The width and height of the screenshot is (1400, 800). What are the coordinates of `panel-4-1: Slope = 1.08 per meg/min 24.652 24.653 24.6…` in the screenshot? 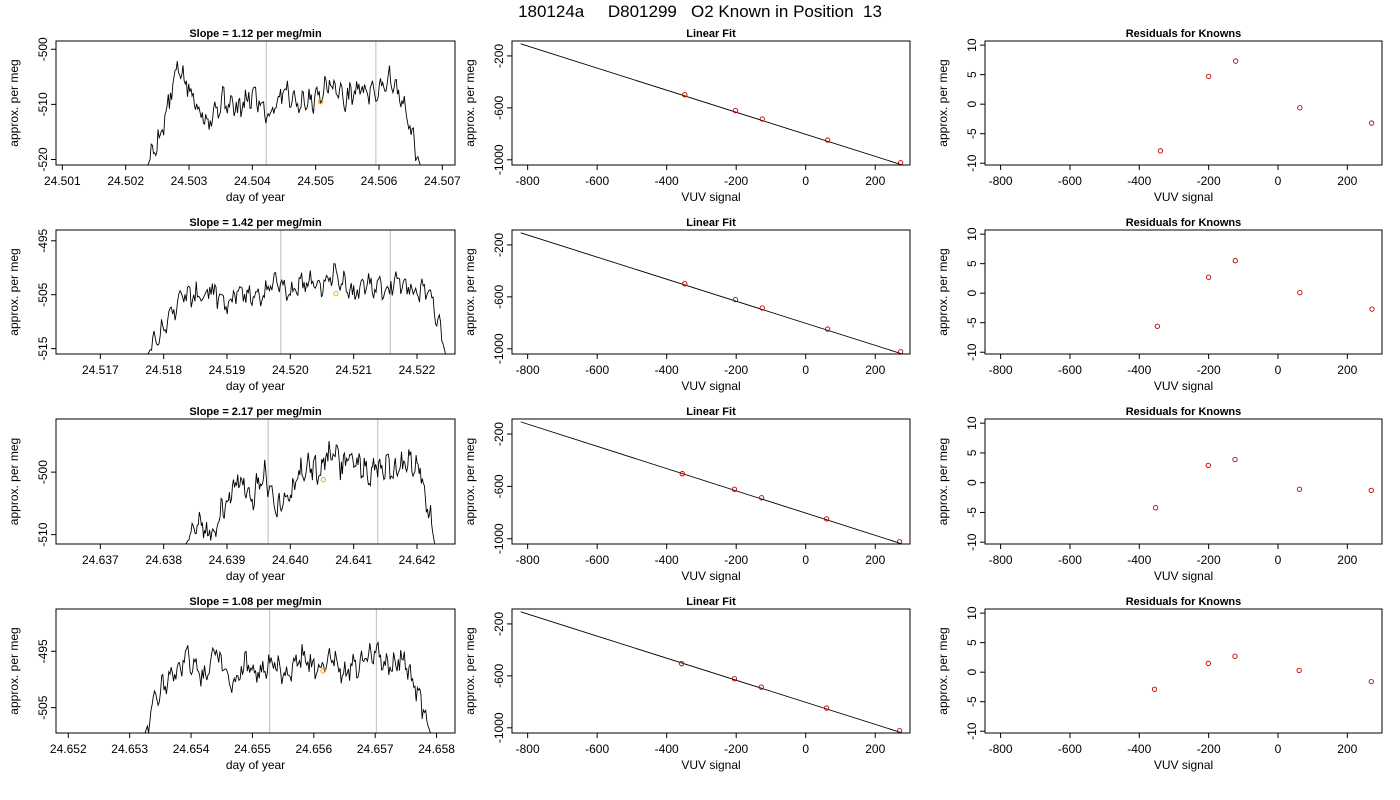 It's located at (231, 684).